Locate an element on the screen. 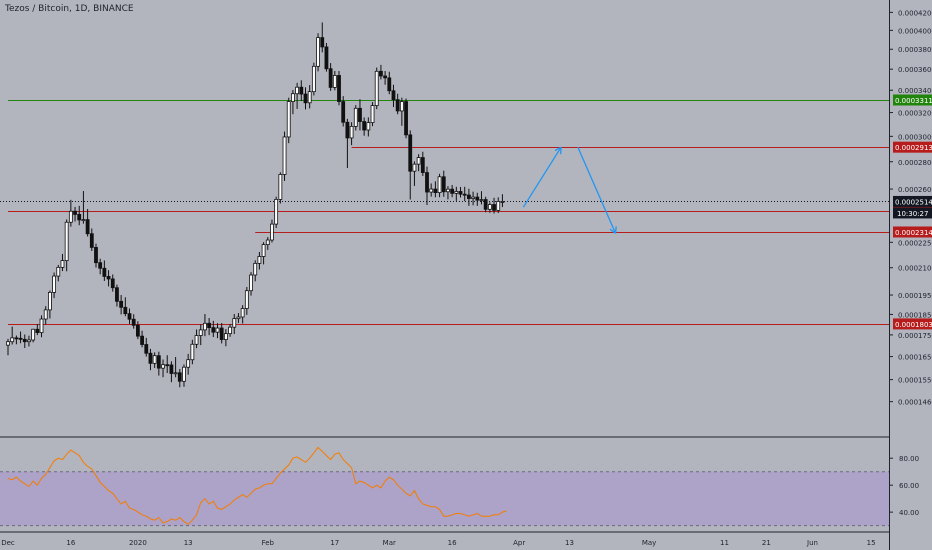 Image resolution: width=932 pixels, height=550 pixels. level-price-tag-label: 0.0002913 is located at coordinates (913, 148).